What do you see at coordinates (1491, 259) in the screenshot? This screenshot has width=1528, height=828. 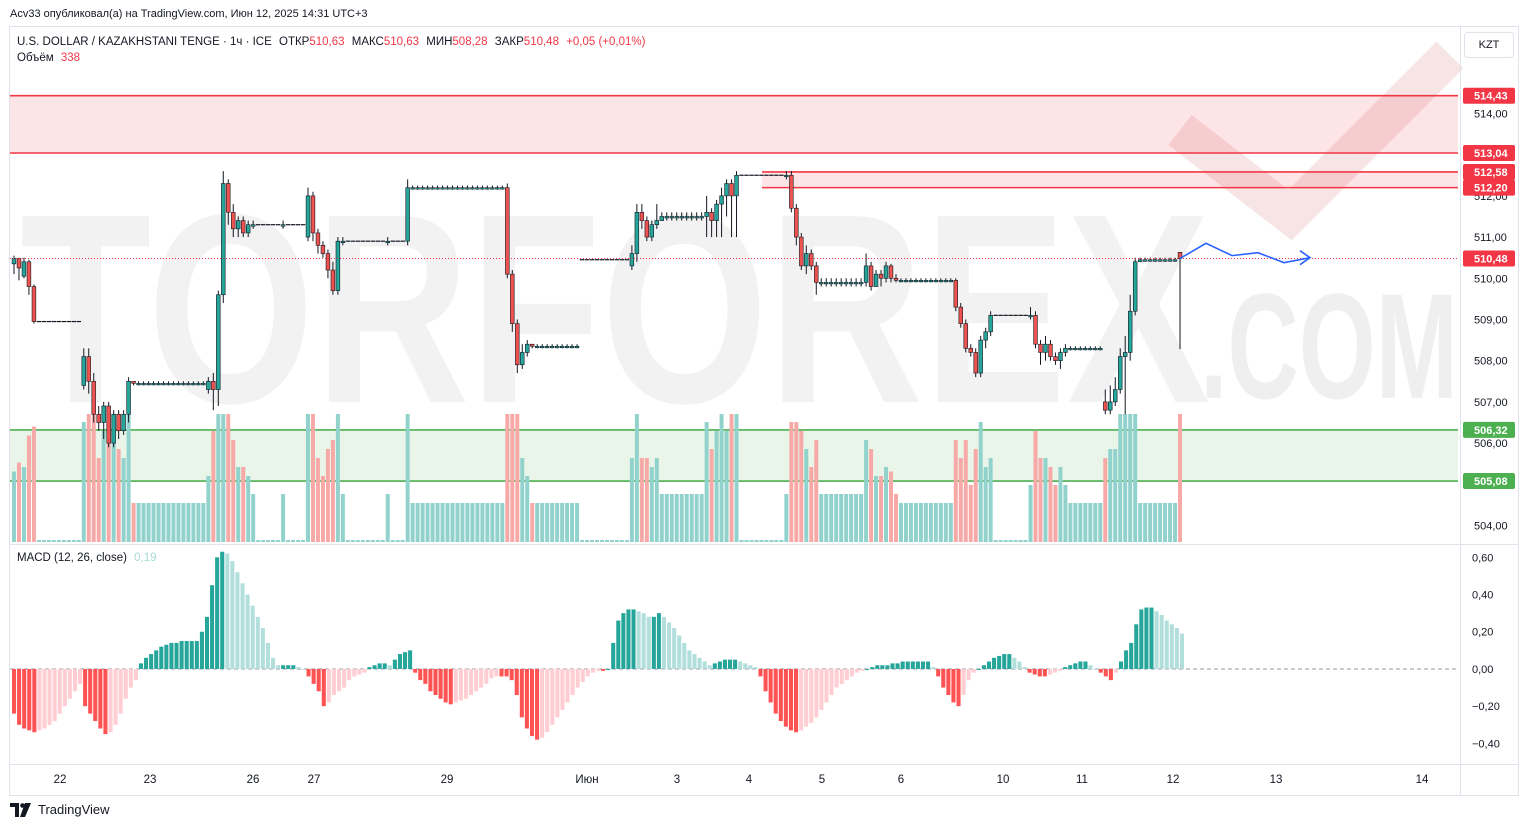 I see `price-level-label: 510,48` at bounding box center [1491, 259].